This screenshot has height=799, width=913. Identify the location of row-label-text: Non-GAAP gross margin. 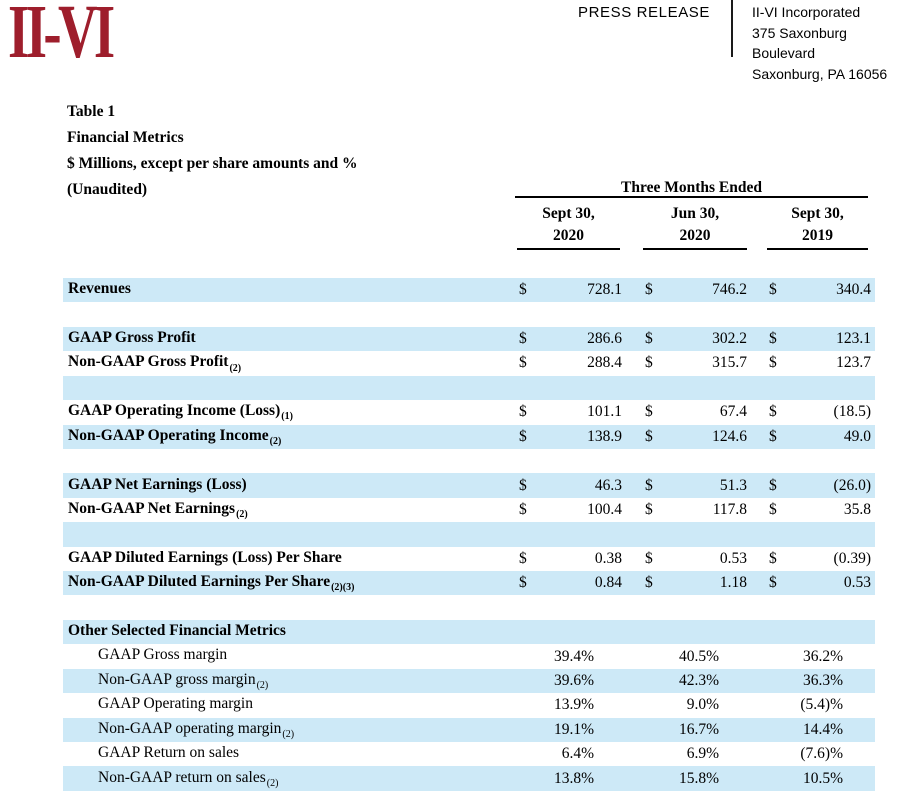
(177, 679).